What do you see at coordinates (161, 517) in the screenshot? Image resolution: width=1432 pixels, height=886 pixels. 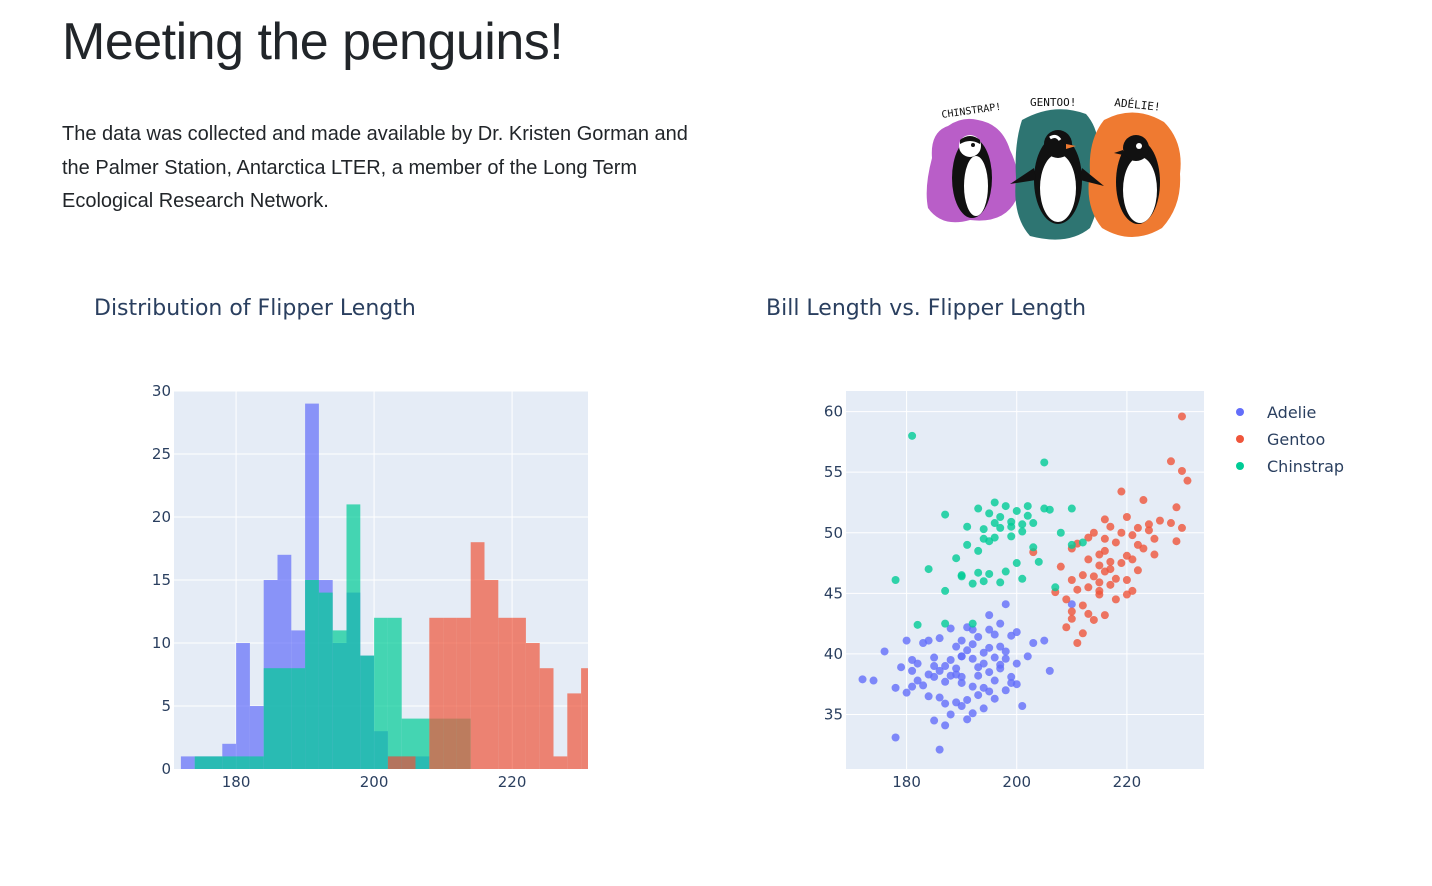 I see `y-tick-label: 20` at bounding box center [161, 517].